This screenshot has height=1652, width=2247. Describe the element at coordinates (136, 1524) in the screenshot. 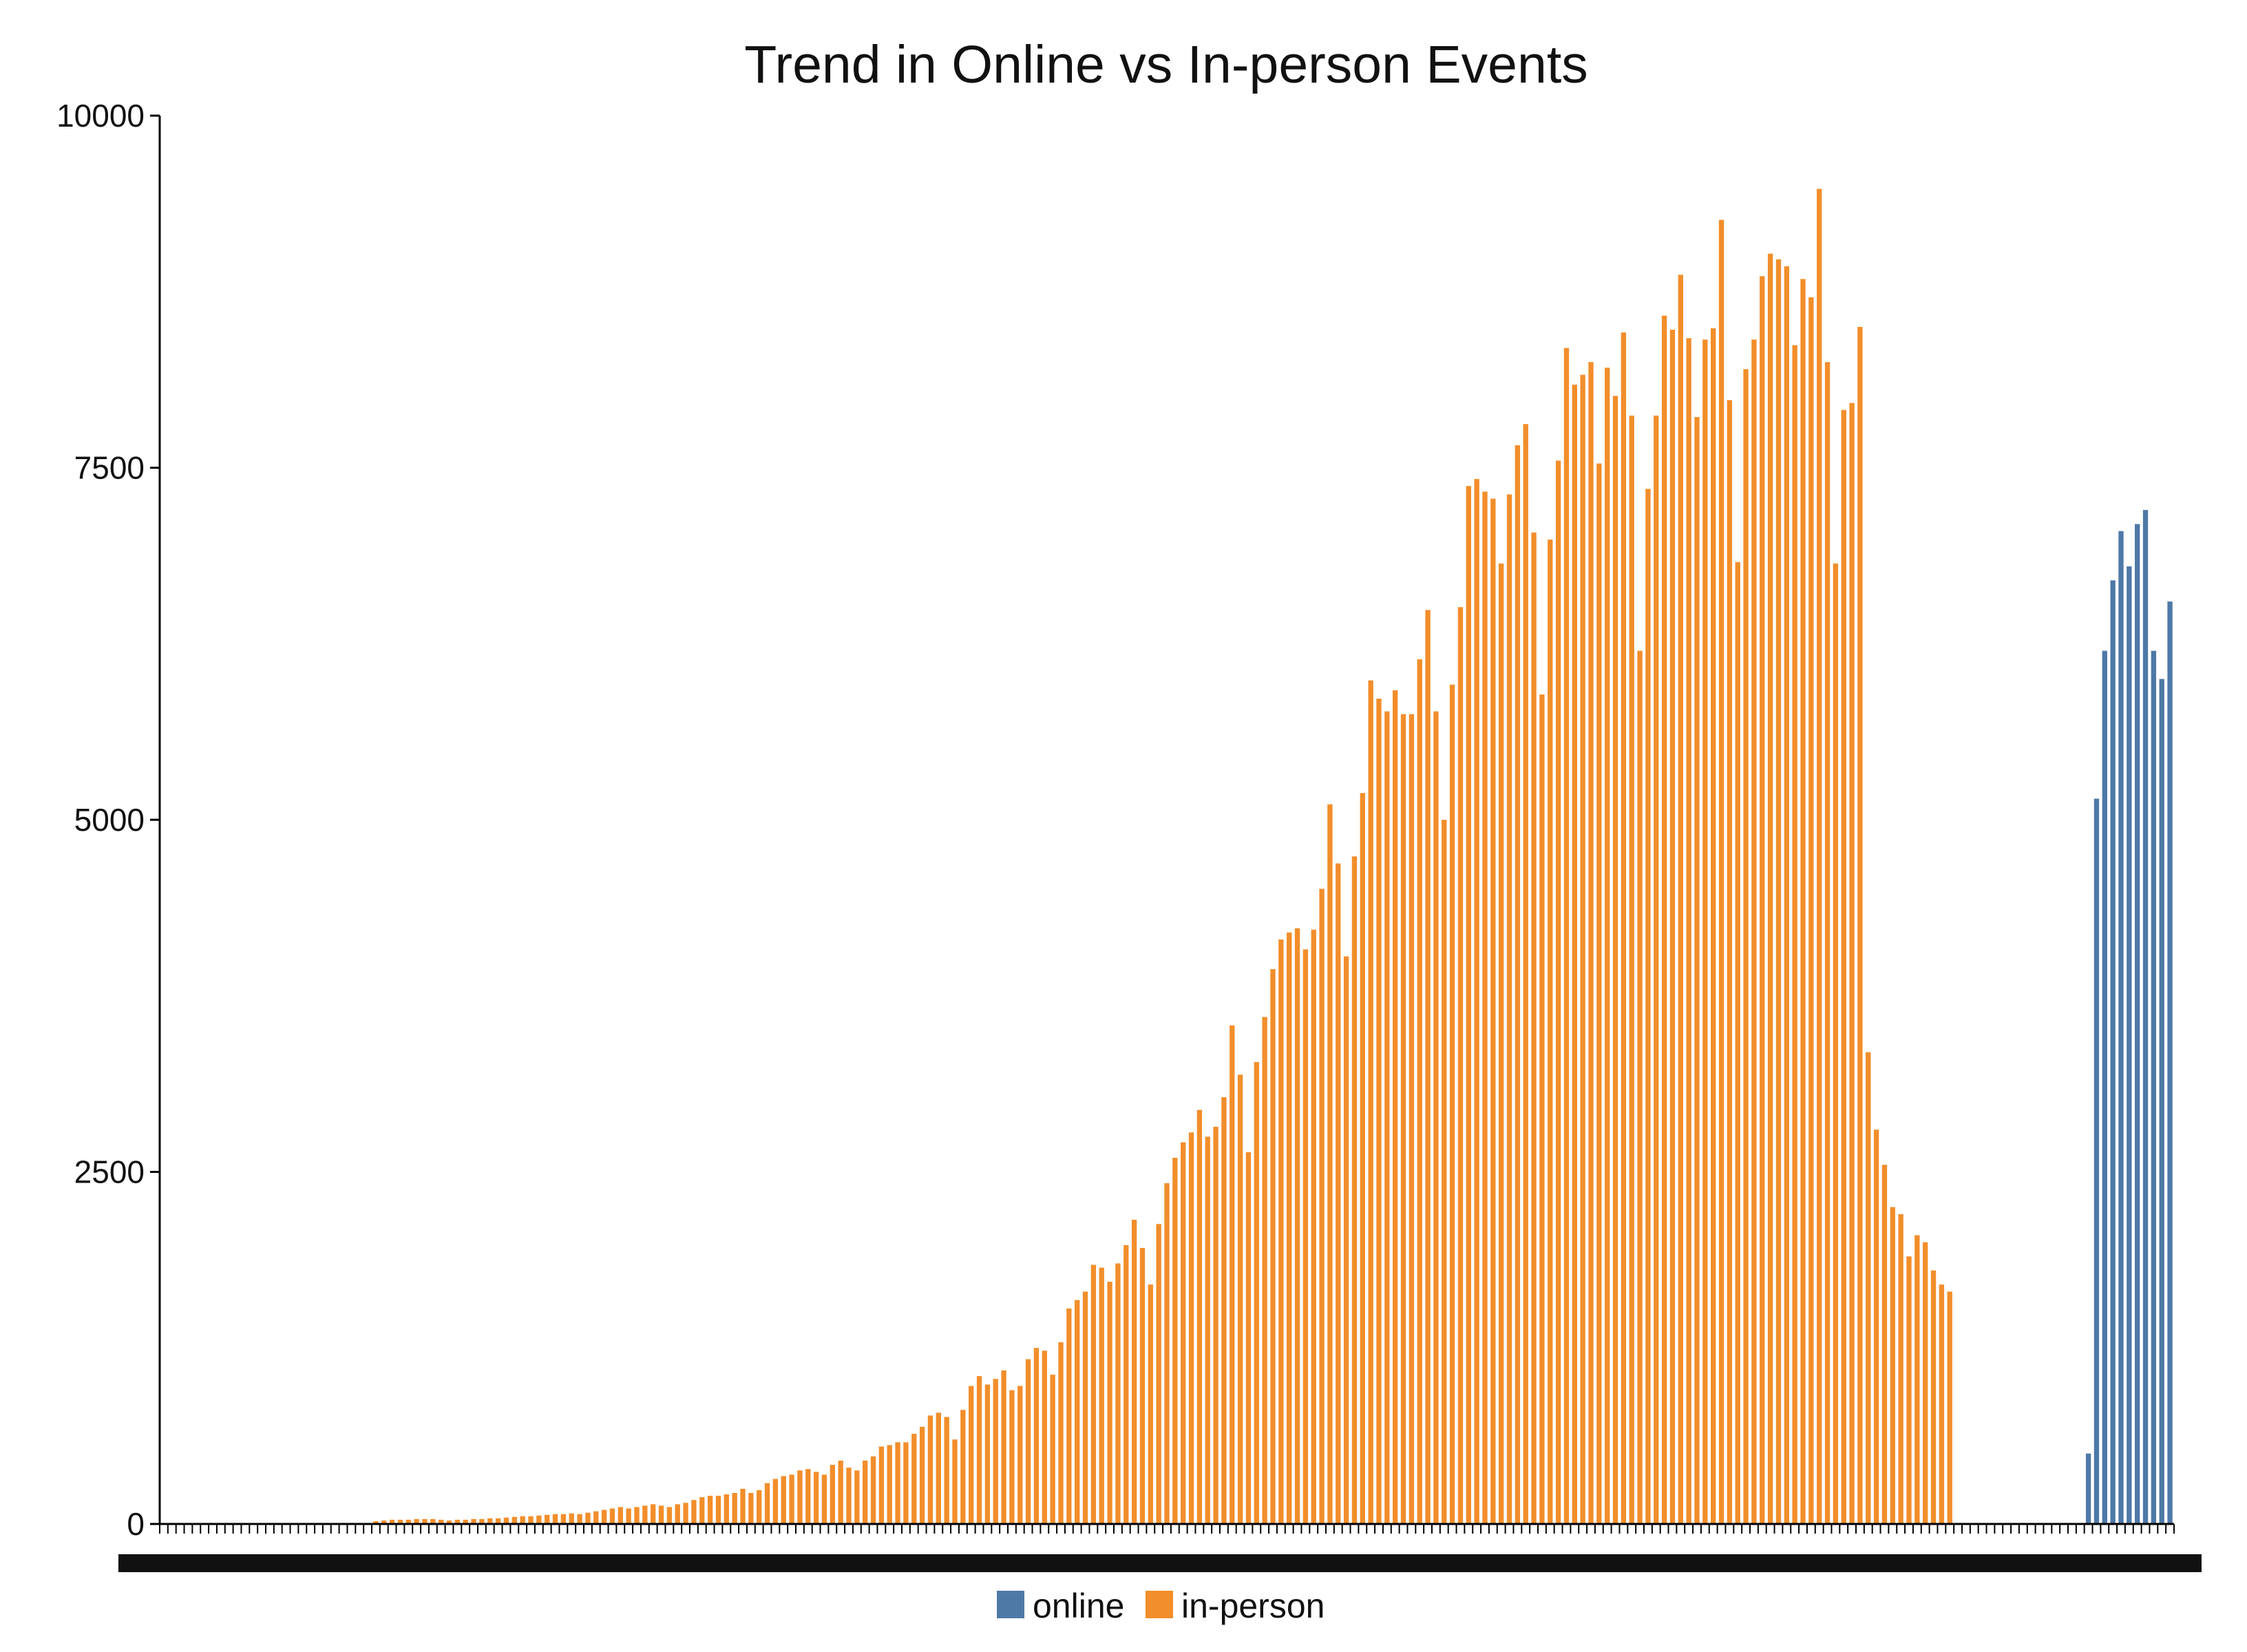

I see `y-tick-label: 0` at that location.